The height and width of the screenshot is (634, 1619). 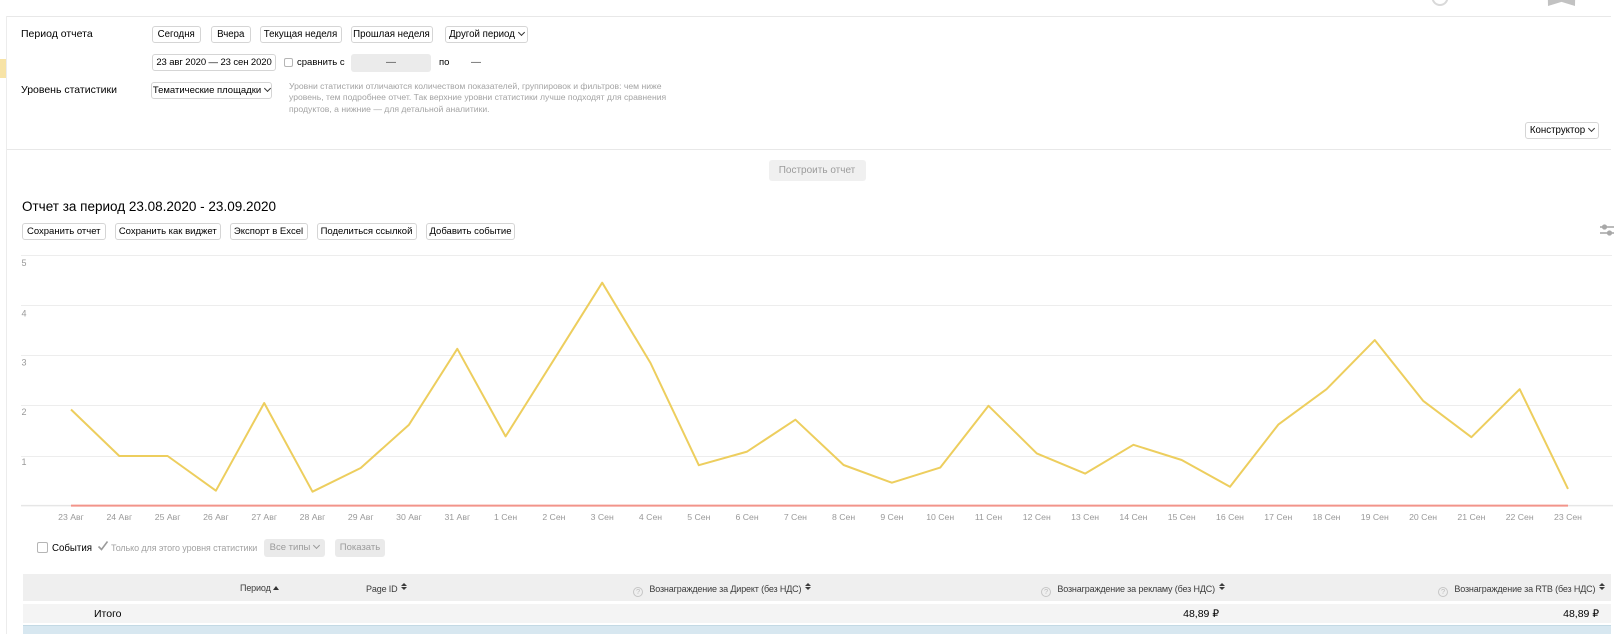 What do you see at coordinates (1568, 517) in the screenshot?
I see `svg-text: 23 Сен` at bounding box center [1568, 517].